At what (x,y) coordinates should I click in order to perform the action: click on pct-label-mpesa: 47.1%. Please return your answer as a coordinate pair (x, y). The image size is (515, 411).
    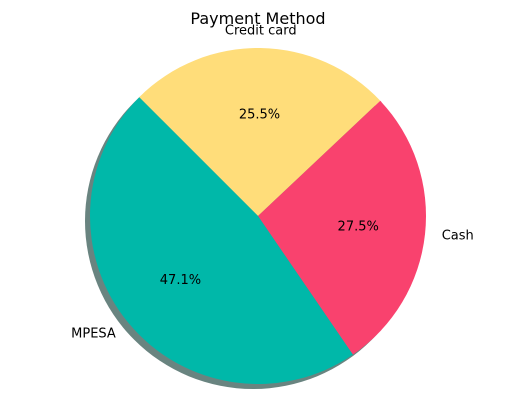
    Looking at the image, I should click on (180, 280).